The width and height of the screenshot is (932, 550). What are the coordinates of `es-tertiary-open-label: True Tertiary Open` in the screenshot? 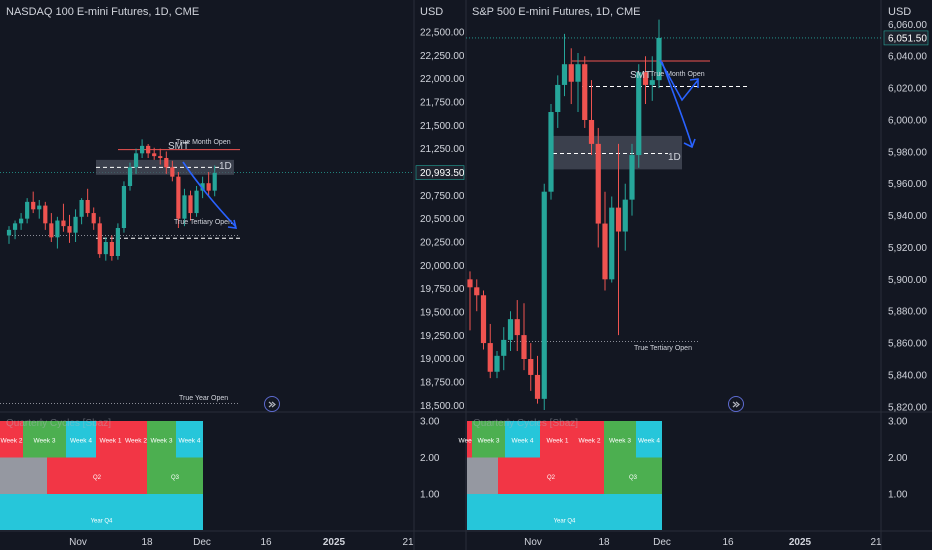 It's located at (663, 348).